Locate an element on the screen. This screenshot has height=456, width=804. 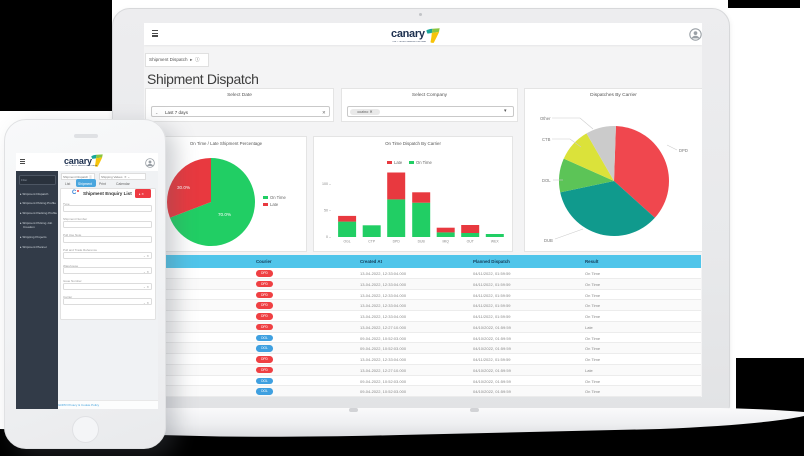
svg-text: 50 – is located at coordinates (327, 211).